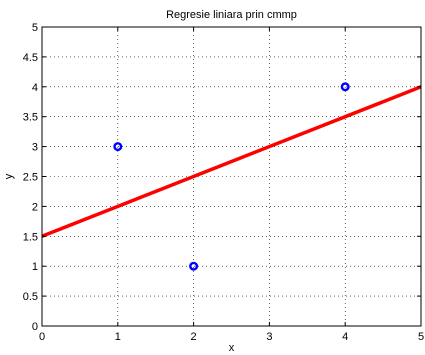 The height and width of the screenshot is (355, 425). What do you see at coordinates (9, 176) in the screenshot?
I see `y-axis-label: y` at bounding box center [9, 176].